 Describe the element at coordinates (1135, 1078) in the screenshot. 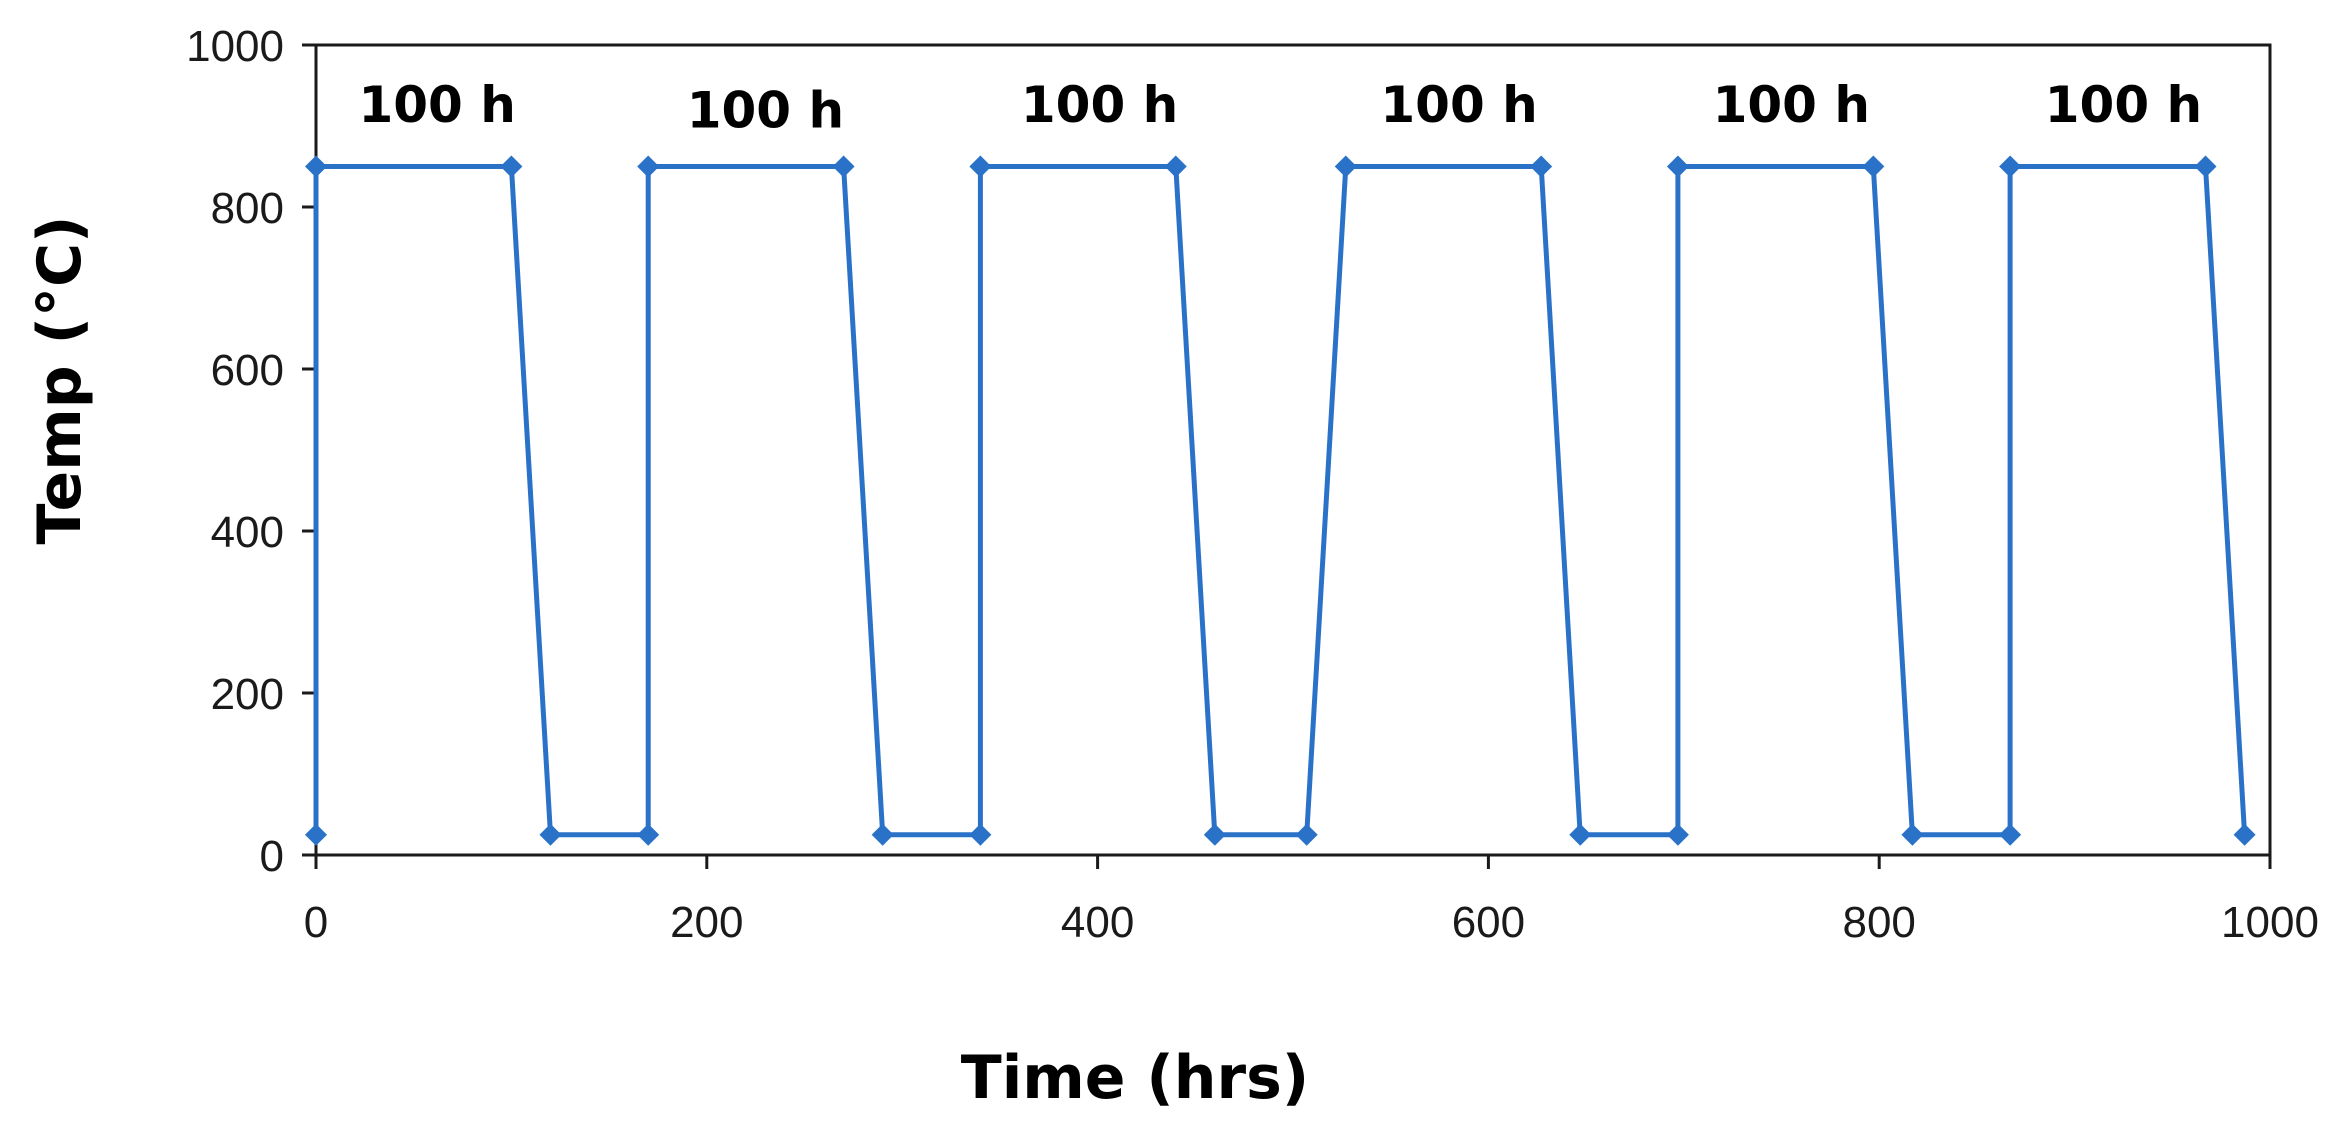

I see `x-axis-title: Time (hrs)` at that location.